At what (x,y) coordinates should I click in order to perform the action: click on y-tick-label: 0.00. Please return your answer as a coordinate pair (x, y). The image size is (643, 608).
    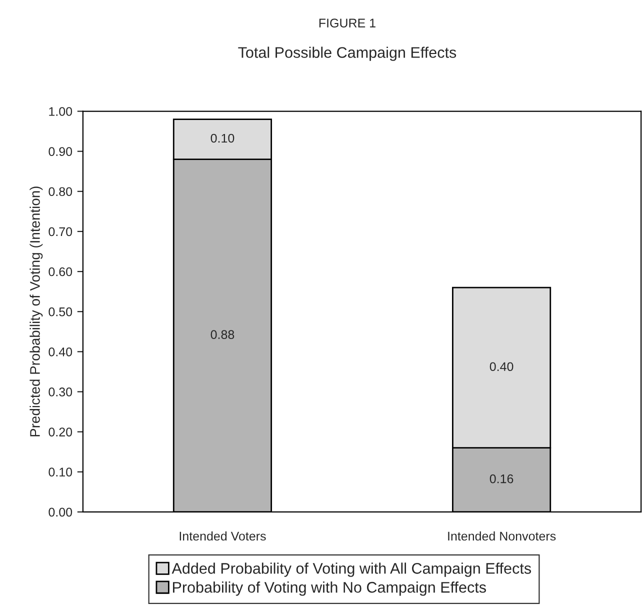
    Looking at the image, I should click on (60, 512).